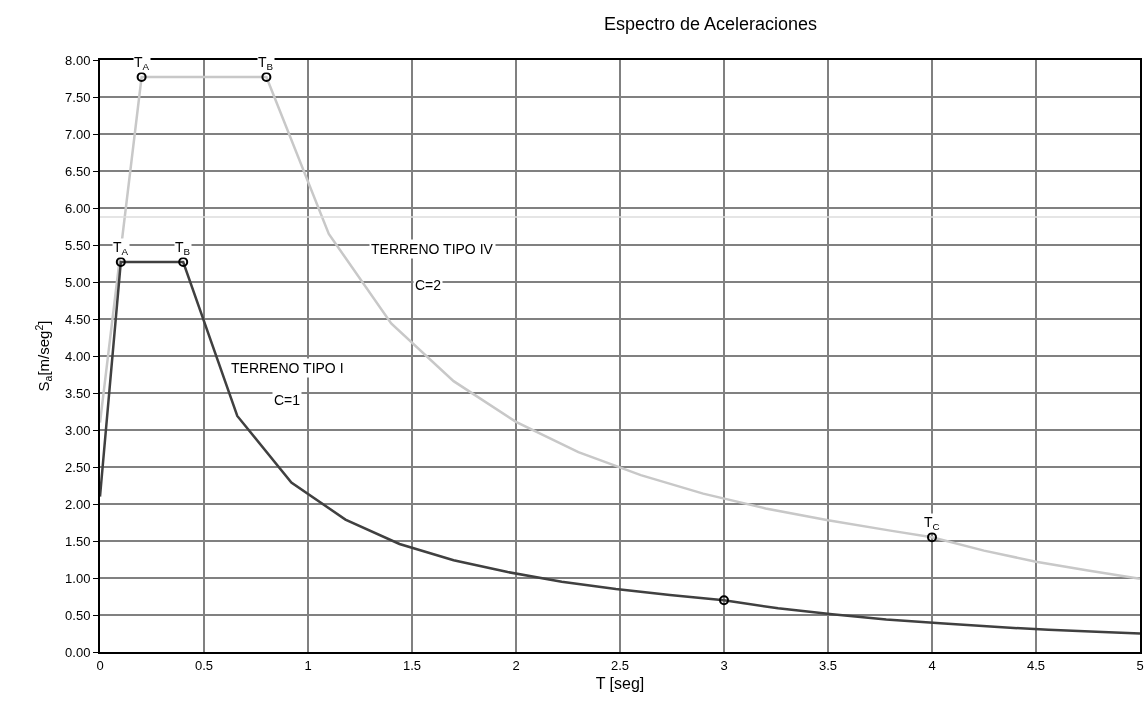 The height and width of the screenshot is (707, 1146). What do you see at coordinates (1036, 665) in the screenshot?
I see `x-tick-label: 4.5` at bounding box center [1036, 665].